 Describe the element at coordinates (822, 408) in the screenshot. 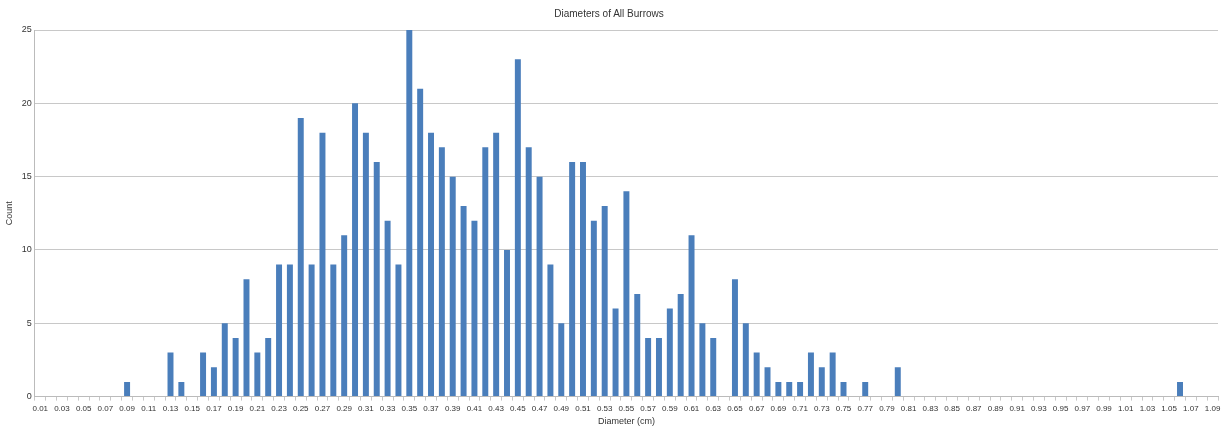

I see `x-tick-label: 0.73` at that location.